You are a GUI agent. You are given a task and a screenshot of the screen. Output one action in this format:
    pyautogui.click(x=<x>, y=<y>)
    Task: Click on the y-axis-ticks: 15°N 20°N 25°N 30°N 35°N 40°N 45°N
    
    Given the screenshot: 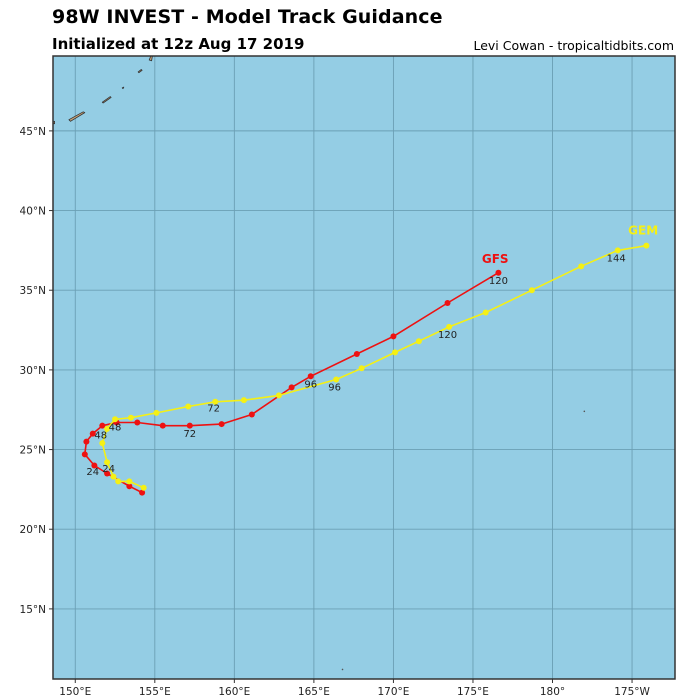 What is the action you would take?
    pyautogui.click(x=36, y=371)
    